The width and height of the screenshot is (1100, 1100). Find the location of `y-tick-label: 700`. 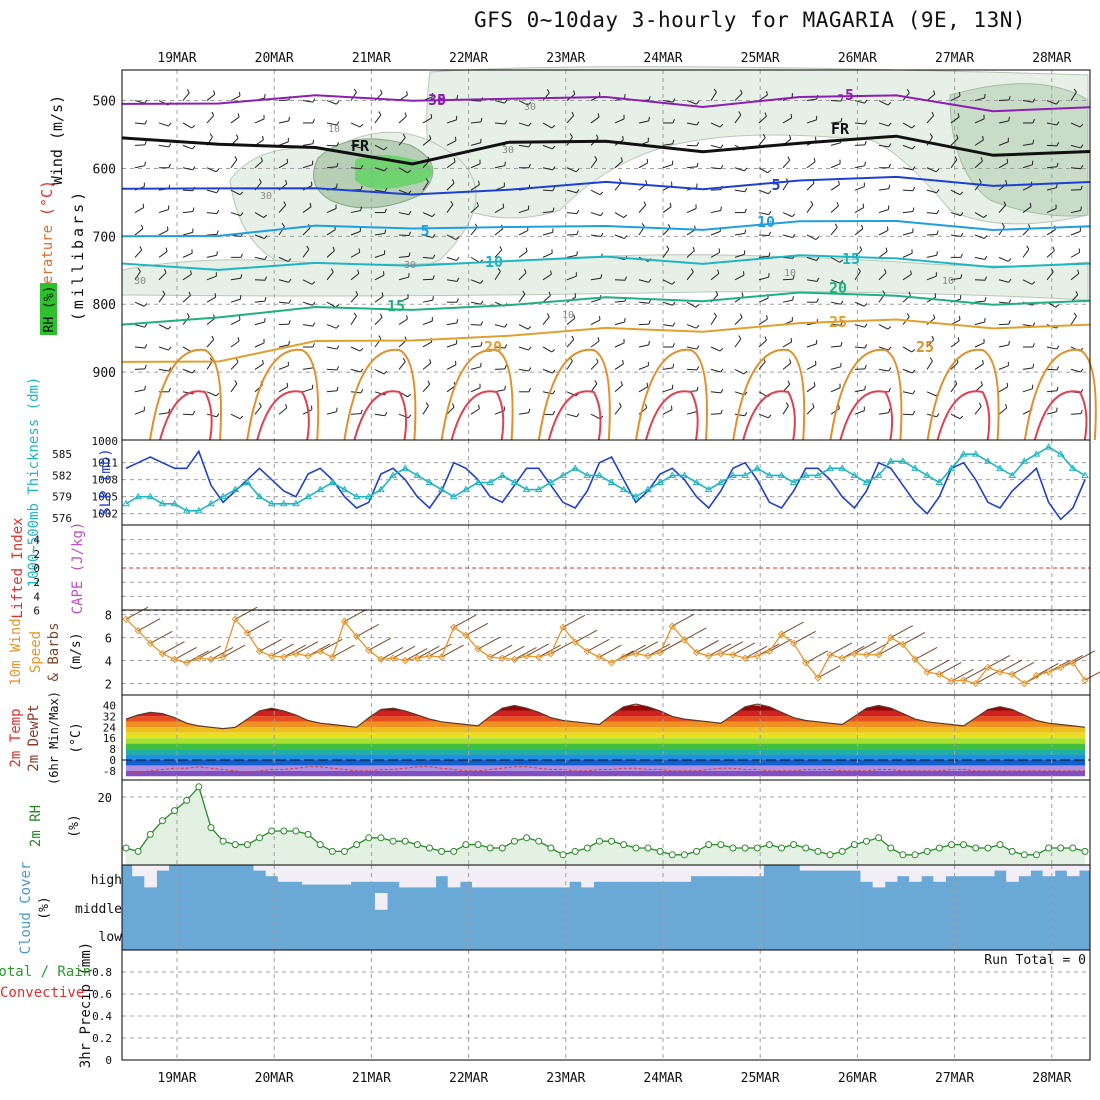

y-tick-label: 700 is located at coordinates (104, 237).